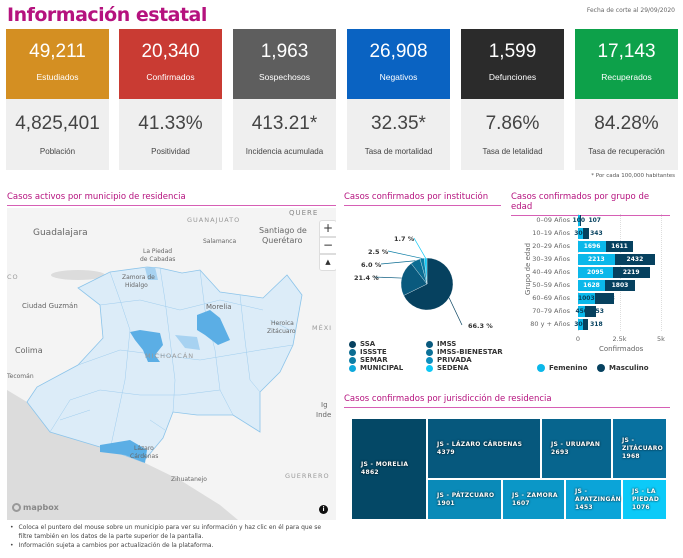  Describe the element at coordinates (284, 151) in the screenshot. I see `stat-label: Incidencia acumulada` at that location.